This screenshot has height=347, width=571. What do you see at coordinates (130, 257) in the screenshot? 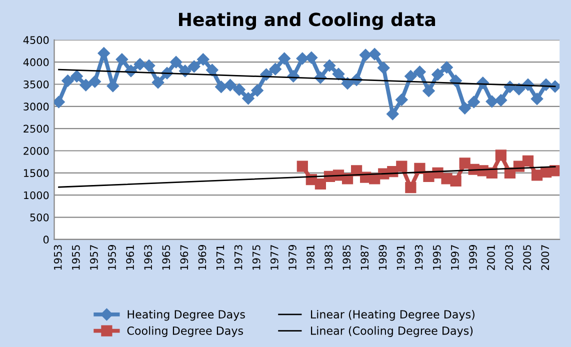
I see `x-tick-label: 1961` at bounding box center [130, 257].